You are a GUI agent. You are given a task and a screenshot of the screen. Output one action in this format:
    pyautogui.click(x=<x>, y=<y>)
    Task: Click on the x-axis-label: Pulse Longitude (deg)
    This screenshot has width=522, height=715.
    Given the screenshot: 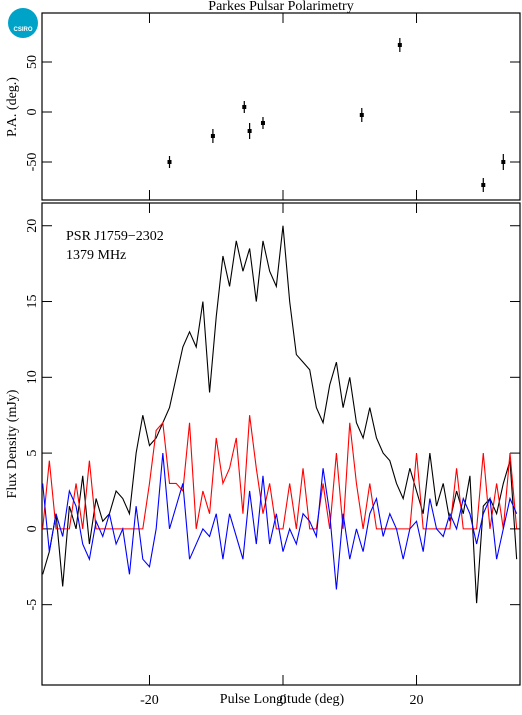 What is the action you would take?
    pyautogui.click(x=282, y=699)
    